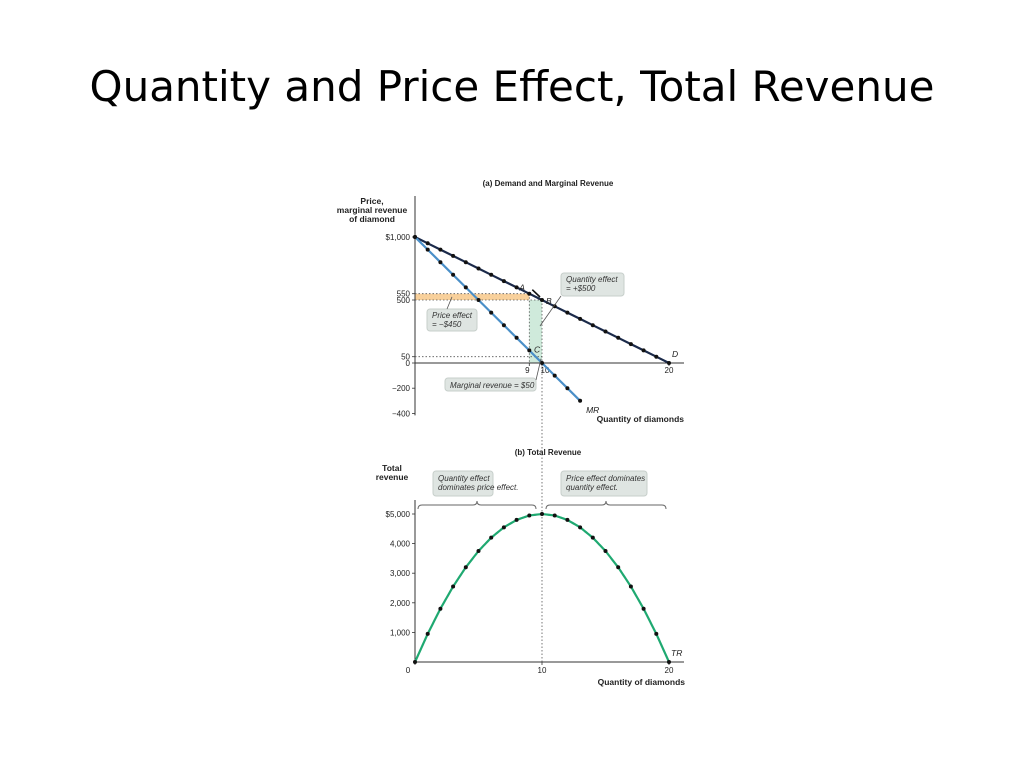  What do you see at coordinates (549, 301) in the screenshot?
I see `point-label-b: B` at bounding box center [549, 301].